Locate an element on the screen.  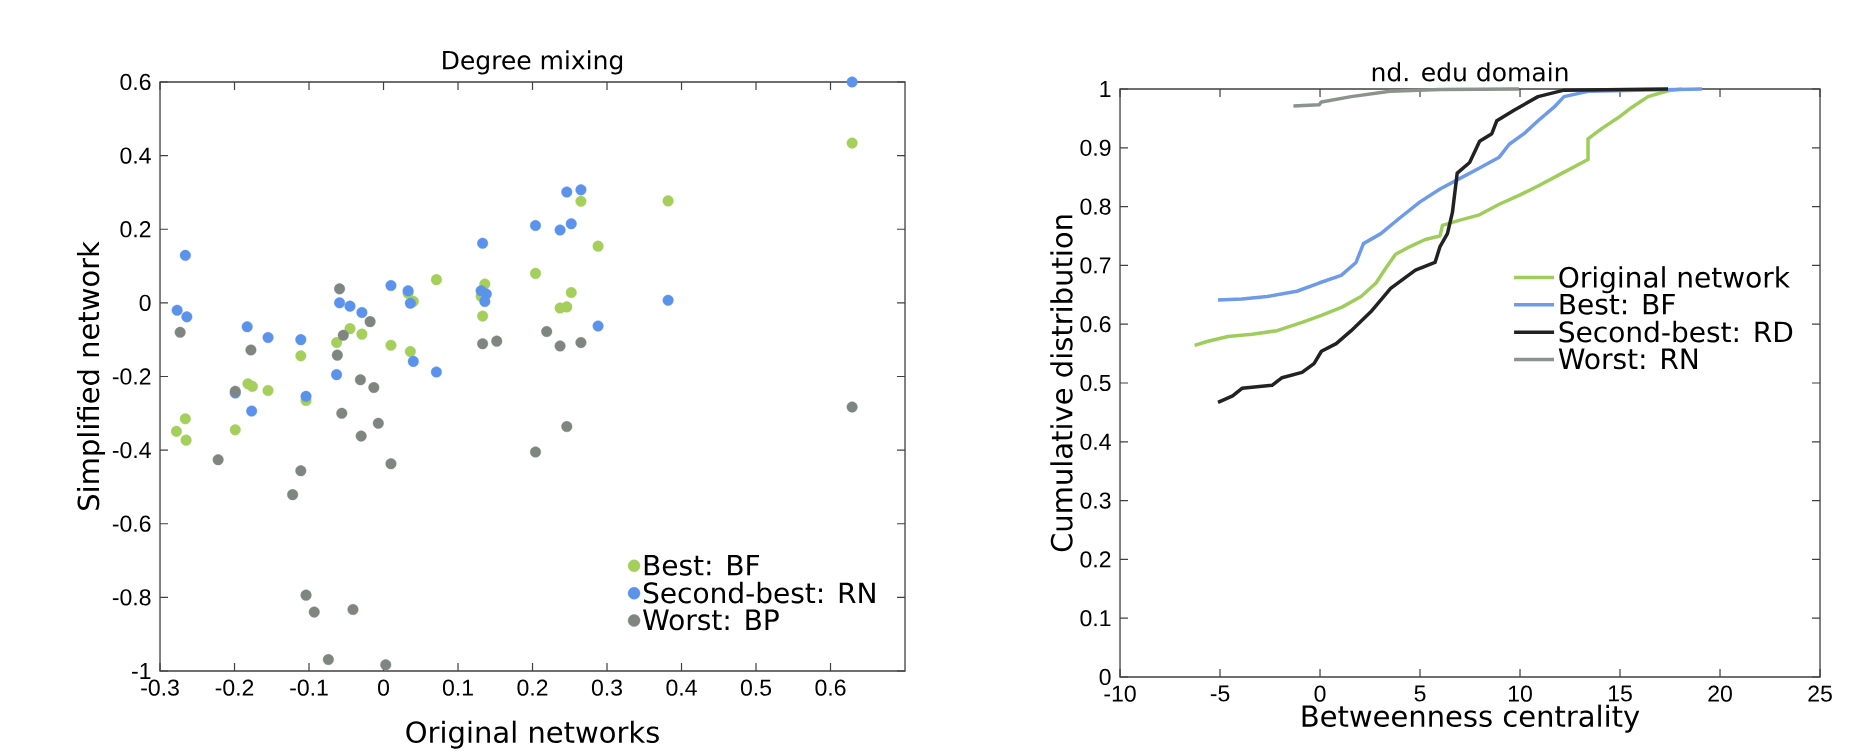
x-tick-label: 0.6 is located at coordinates (830, 687).